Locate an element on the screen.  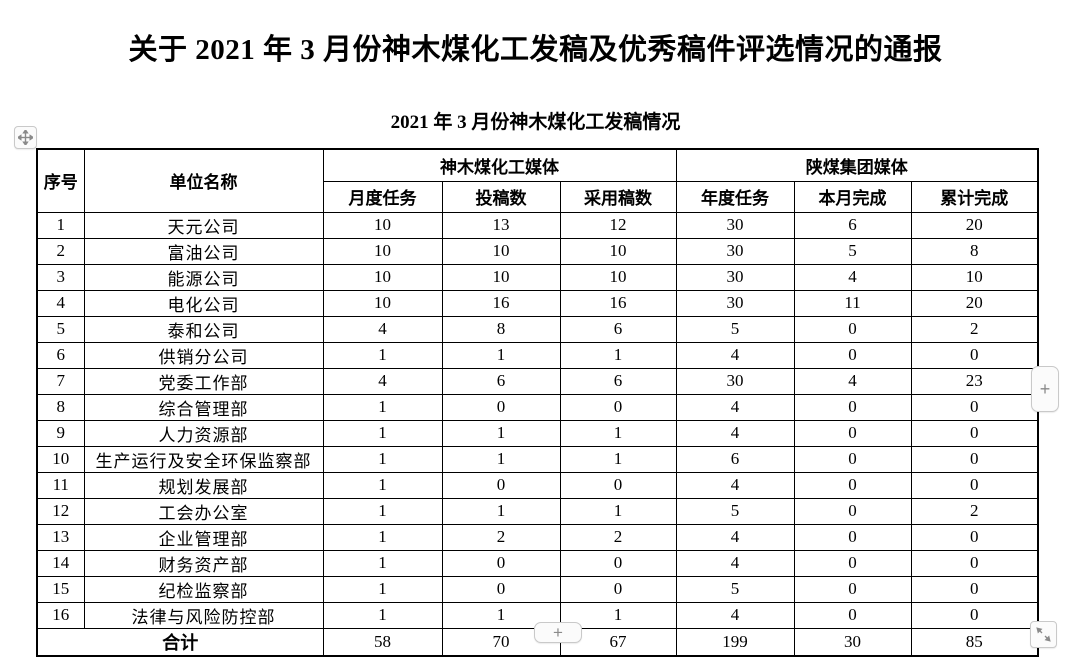
value-cell: 13 is located at coordinates (501, 225).